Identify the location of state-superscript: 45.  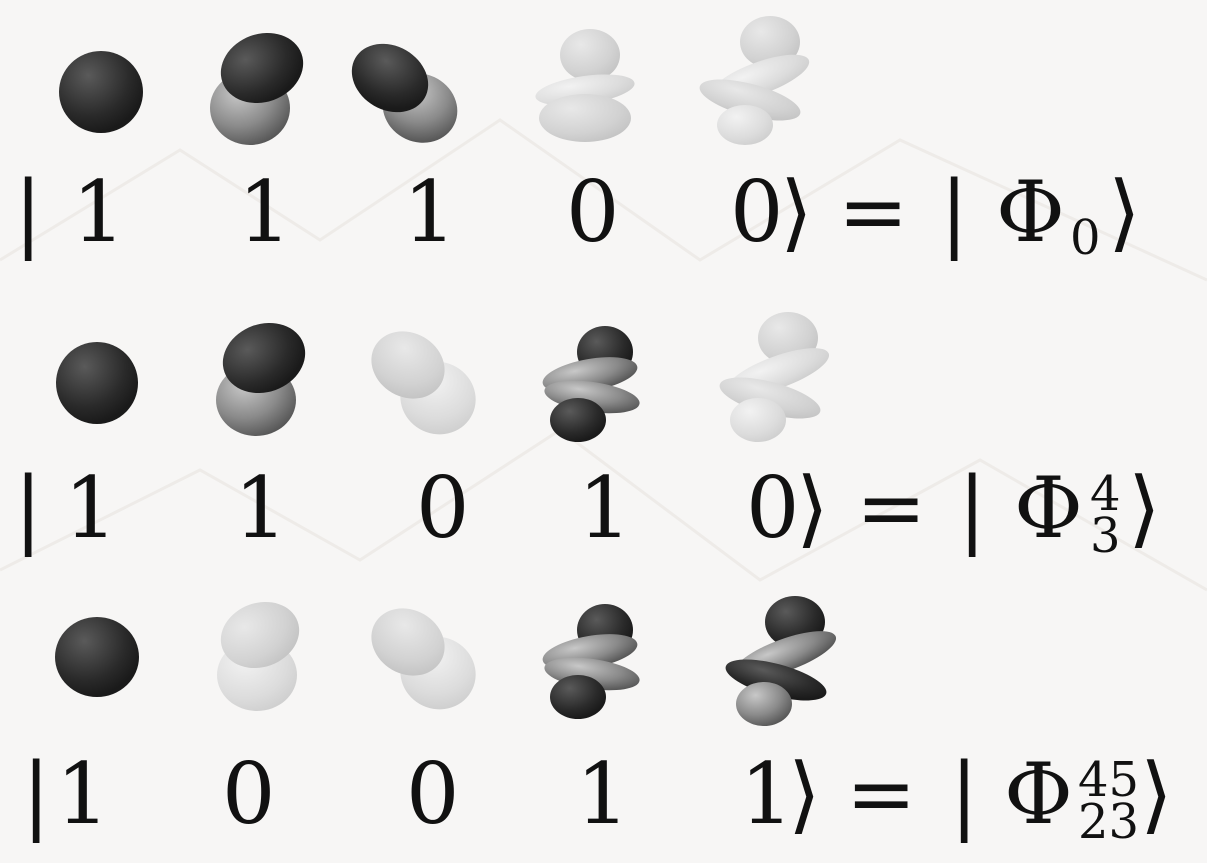
(1109, 780).